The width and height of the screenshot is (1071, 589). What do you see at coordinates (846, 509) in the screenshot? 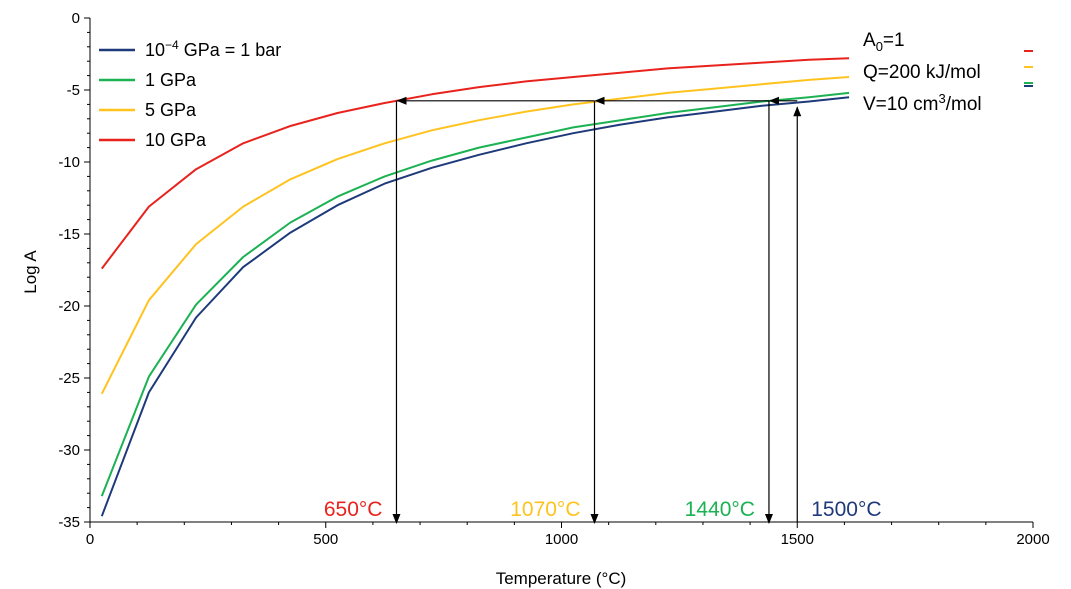
I see `temperature-label: 1500°C` at bounding box center [846, 509].